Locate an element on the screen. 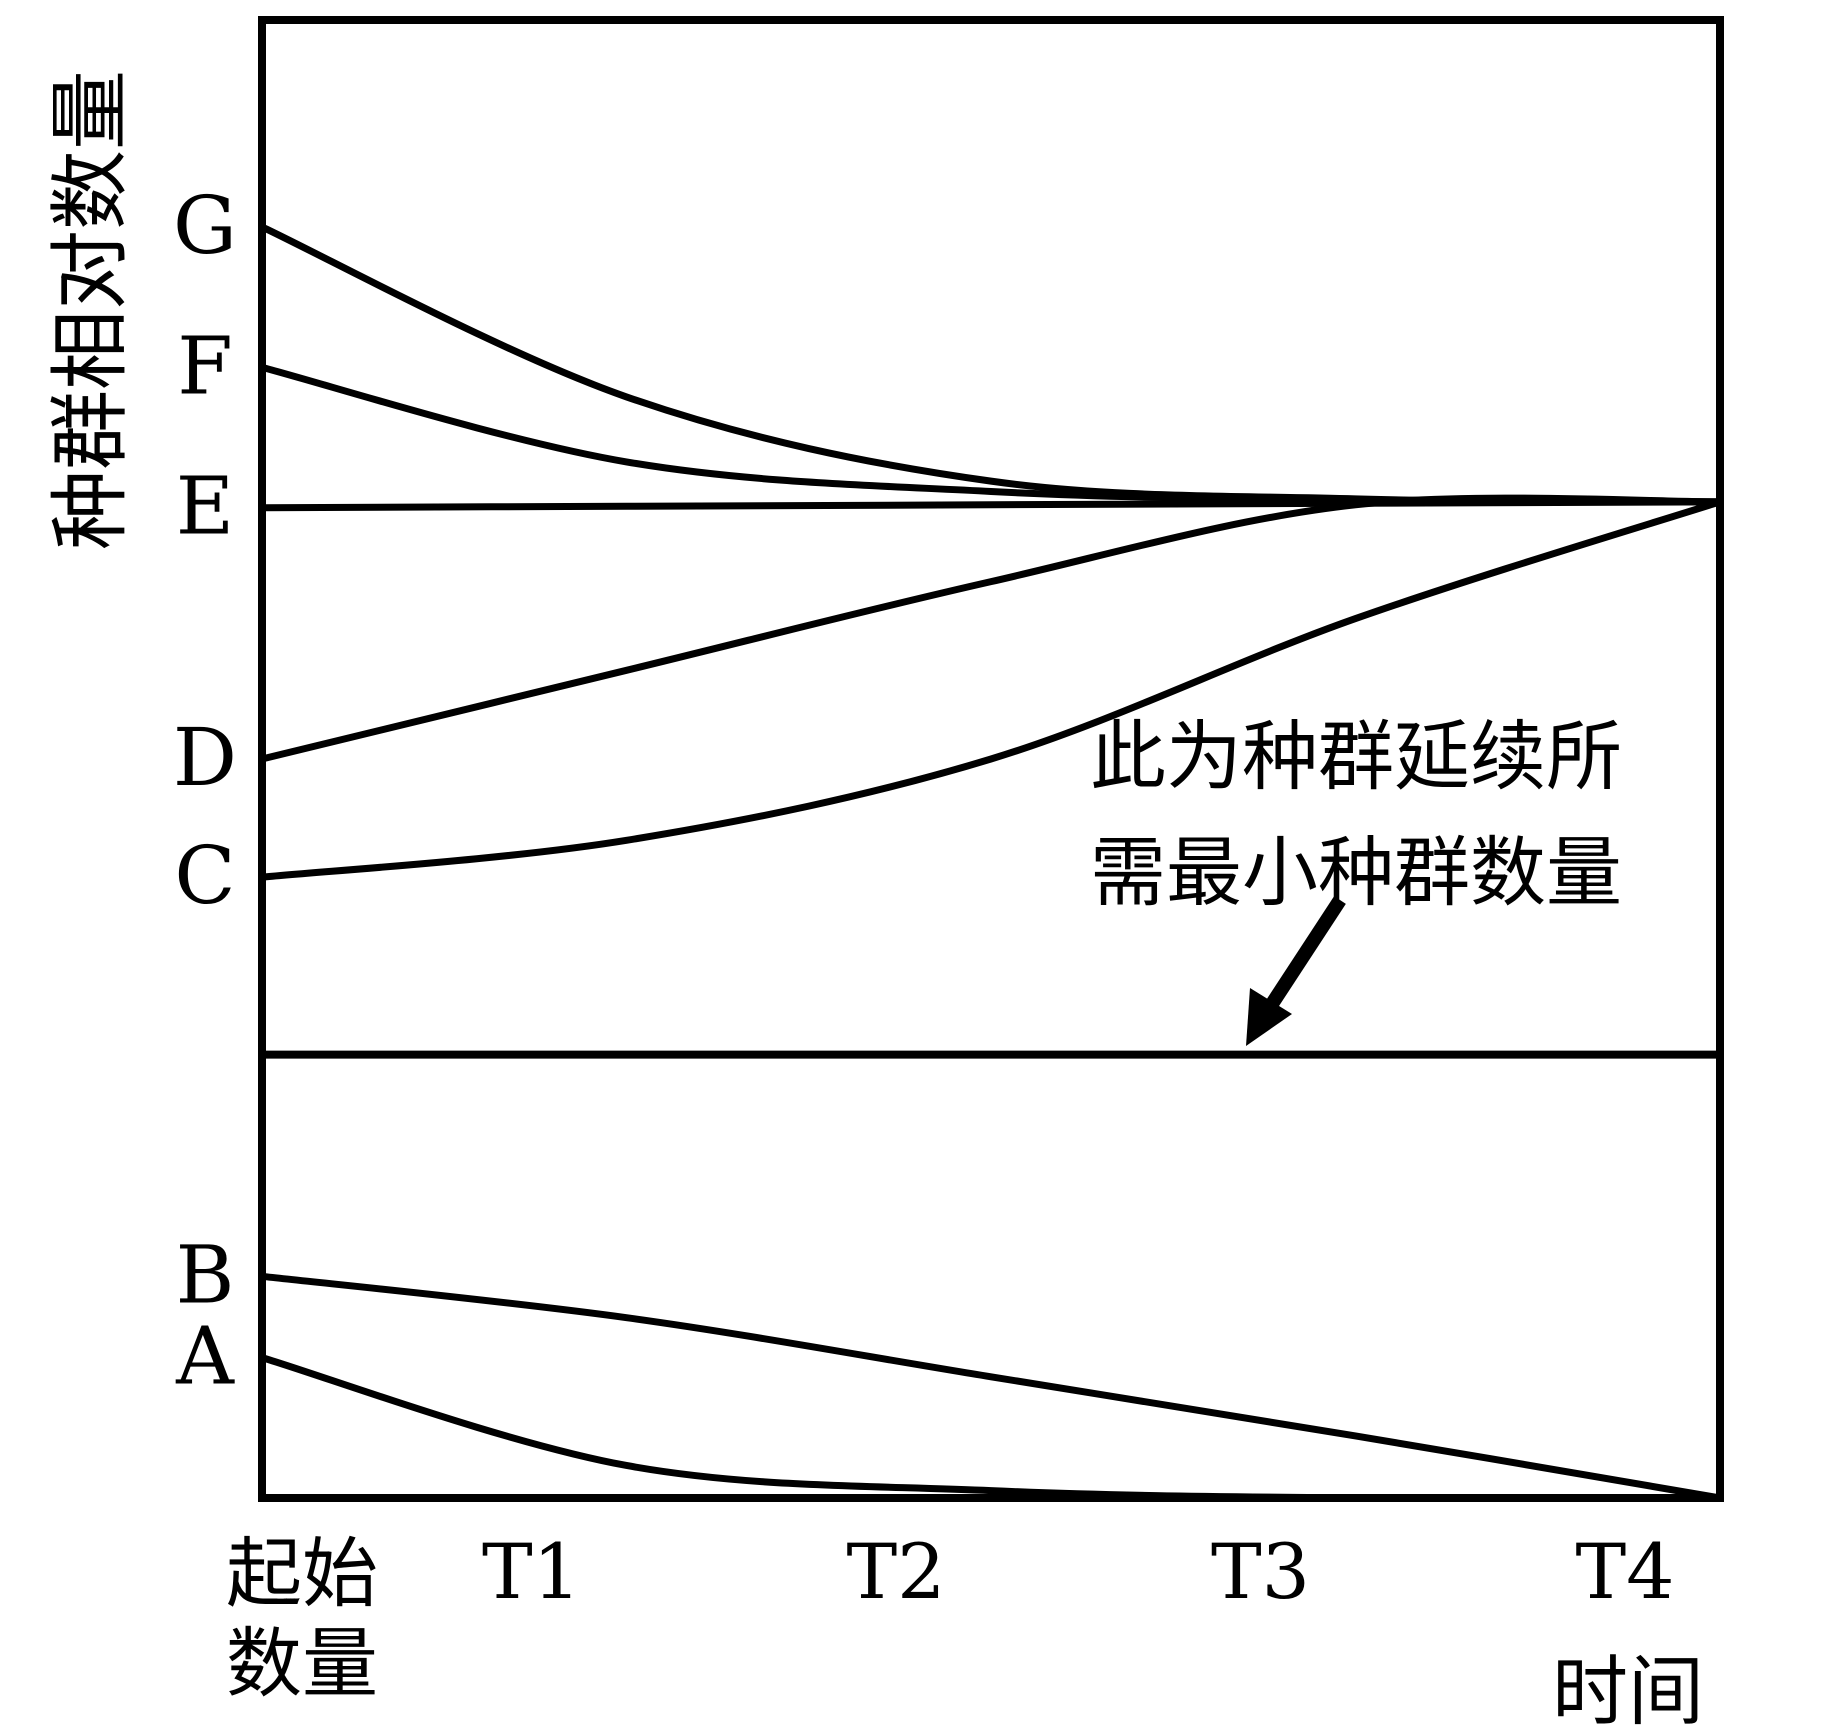 This screenshot has height=1731, width=1821. y-axis-label: 种群相对数量 is located at coordinates (90, 310).